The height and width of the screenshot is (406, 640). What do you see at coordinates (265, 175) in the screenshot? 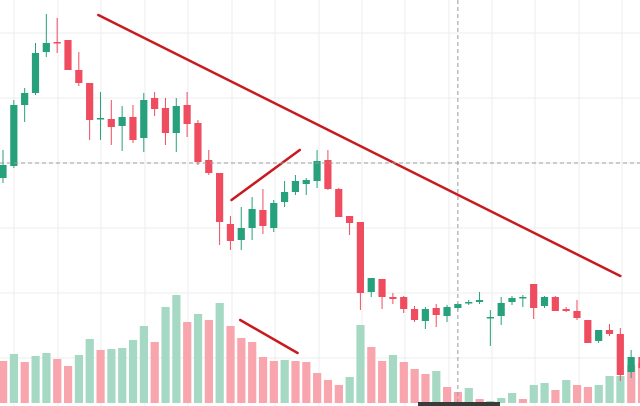
I see `price-trendline` at bounding box center [265, 175].